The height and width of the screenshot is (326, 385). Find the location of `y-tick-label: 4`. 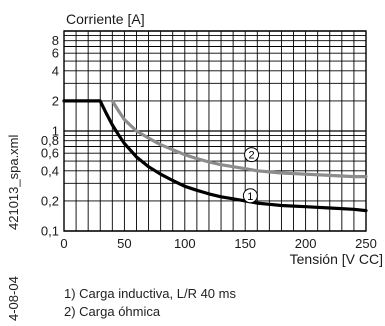

y-tick-label: 4 is located at coordinates (55, 70).